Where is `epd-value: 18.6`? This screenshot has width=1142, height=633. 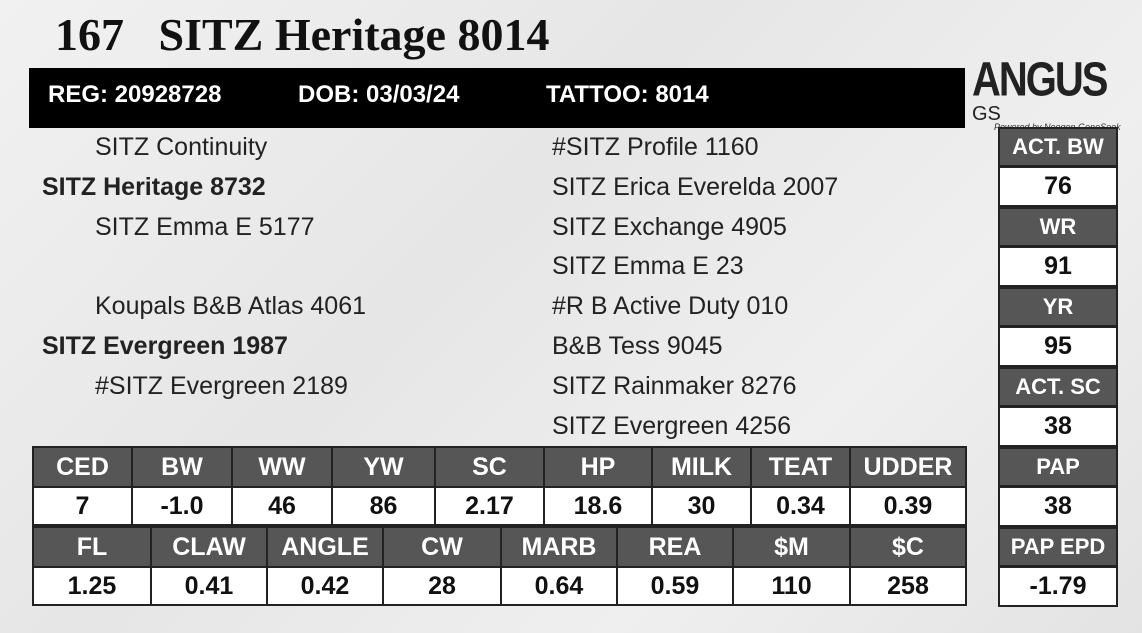 epd-value: 18.6 is located at coordinates (598, 506).